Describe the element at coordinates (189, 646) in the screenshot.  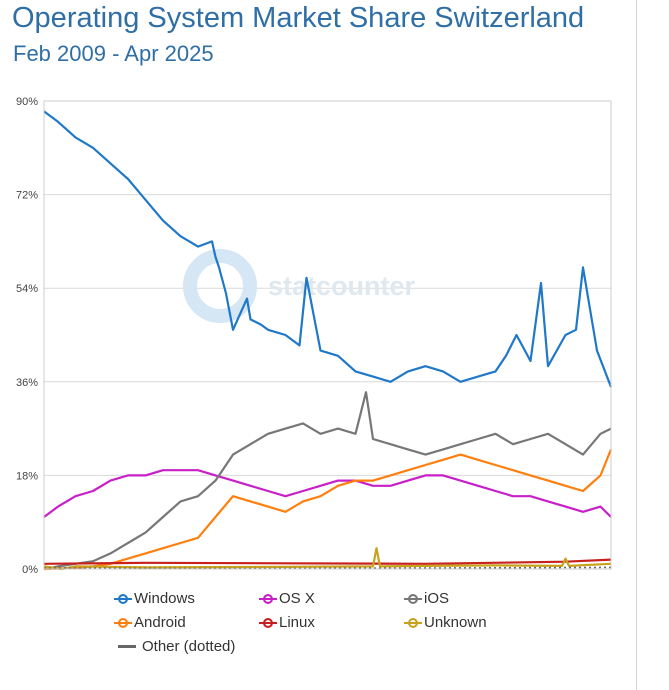
I see `legend-label: Other (dotted)` at that location.